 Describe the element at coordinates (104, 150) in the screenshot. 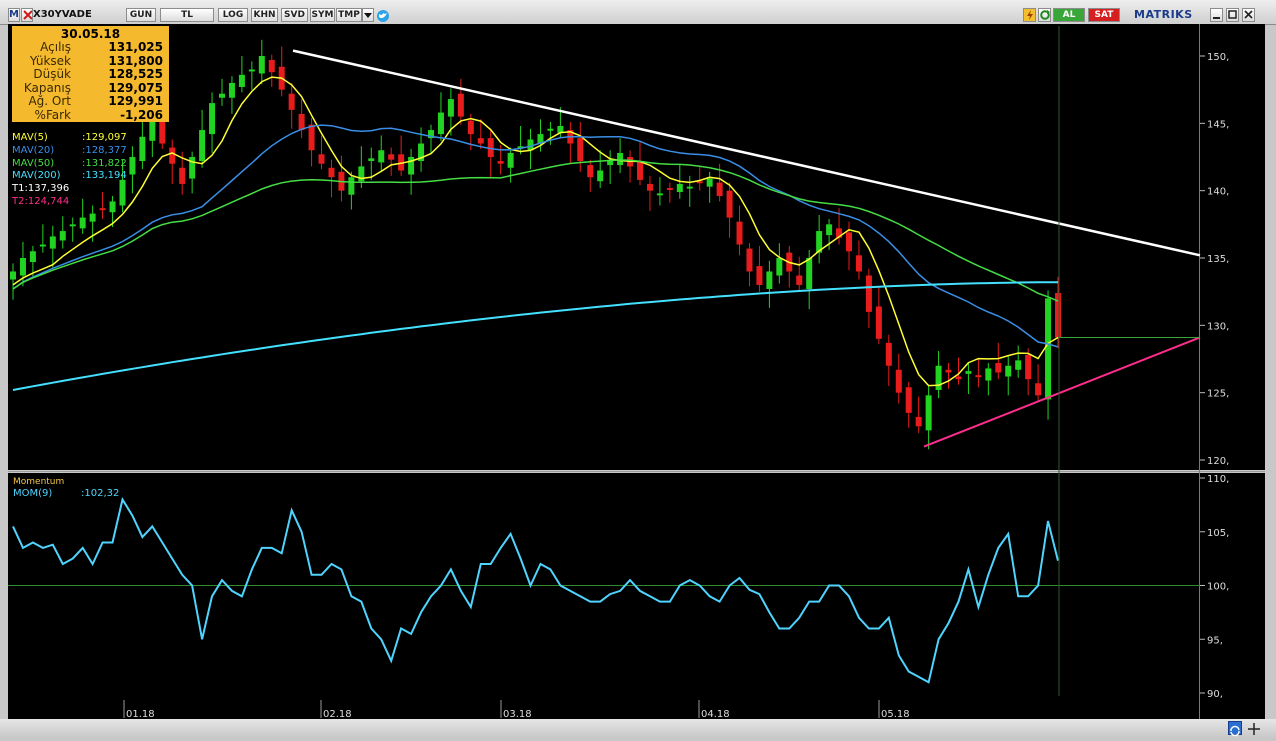

I see `legend-value: :128,377` at that location.